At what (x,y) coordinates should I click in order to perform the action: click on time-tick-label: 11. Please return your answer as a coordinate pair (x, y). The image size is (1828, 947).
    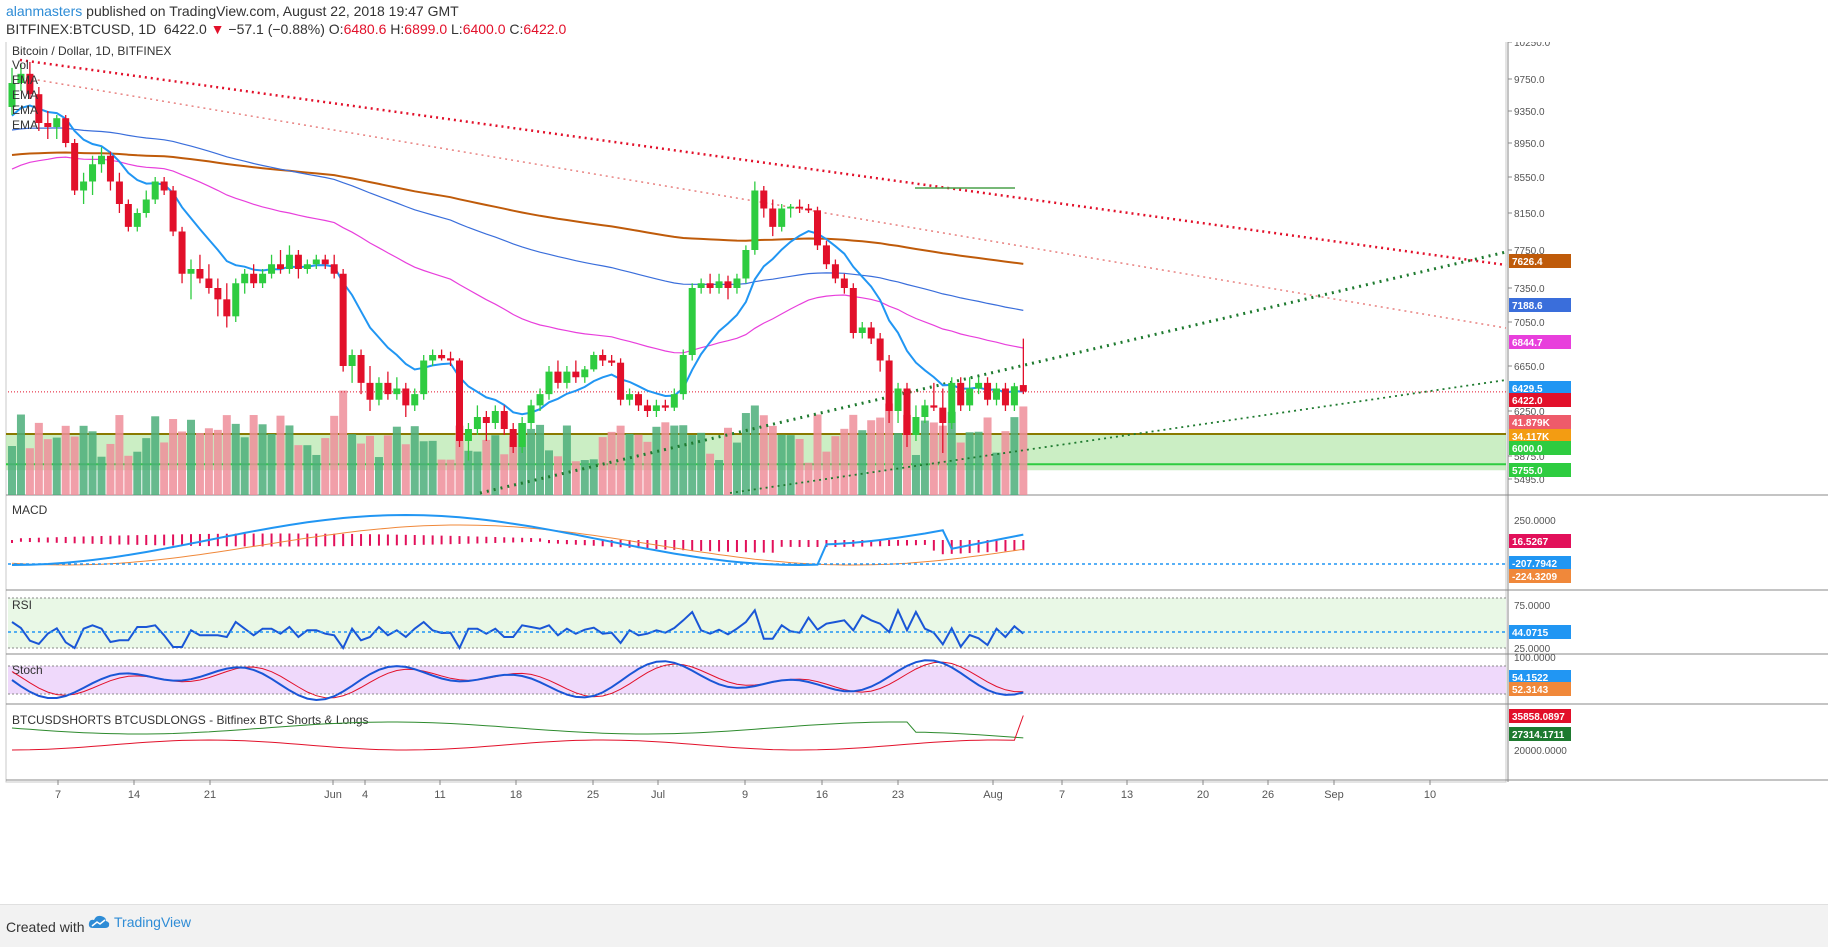
    Looking at the image, I should click on (439, 795).